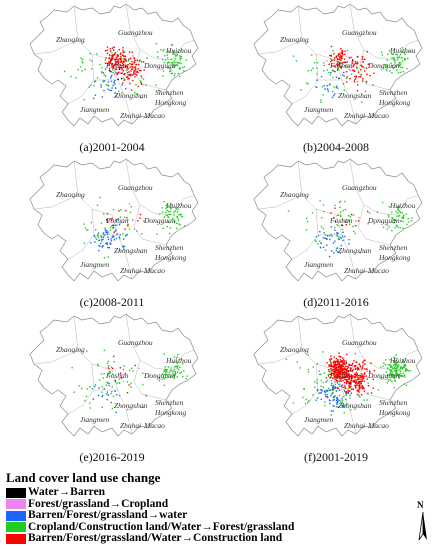 This screenshot has width=448, height=550. I want to click on panel-caption: (b)2004-2008, so click(336, 147).